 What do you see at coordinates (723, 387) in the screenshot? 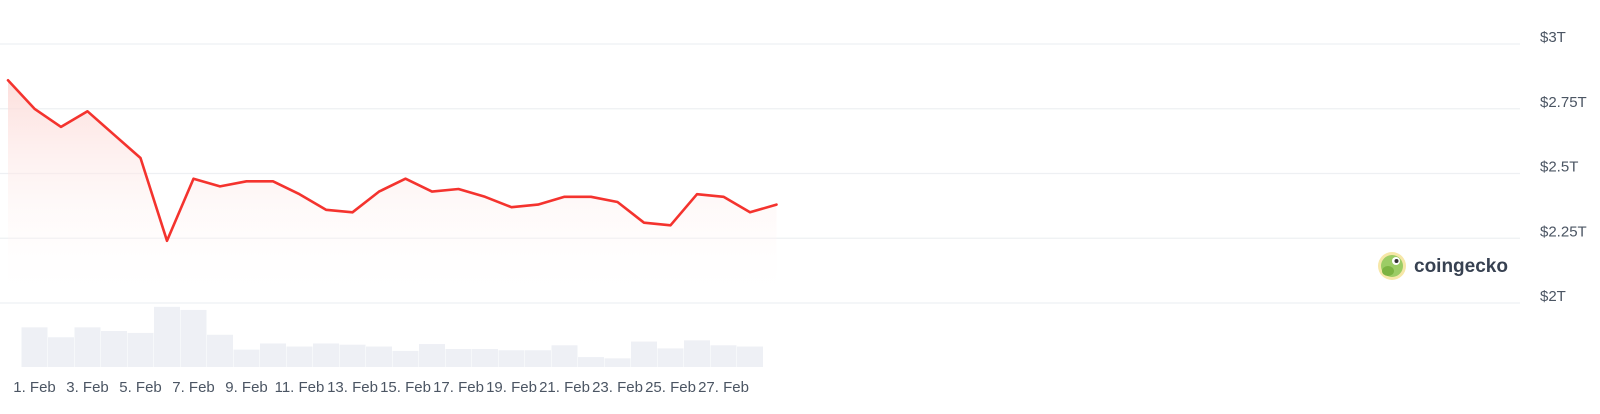
I see `x-tick-label: 27. Feb` at bounding box center [723, 387].